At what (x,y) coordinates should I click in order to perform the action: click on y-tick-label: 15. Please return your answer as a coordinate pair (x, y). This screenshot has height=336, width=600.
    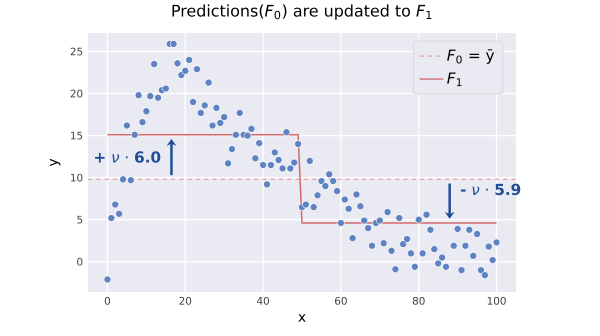
    Looking at the image, I should click on (76, 136).